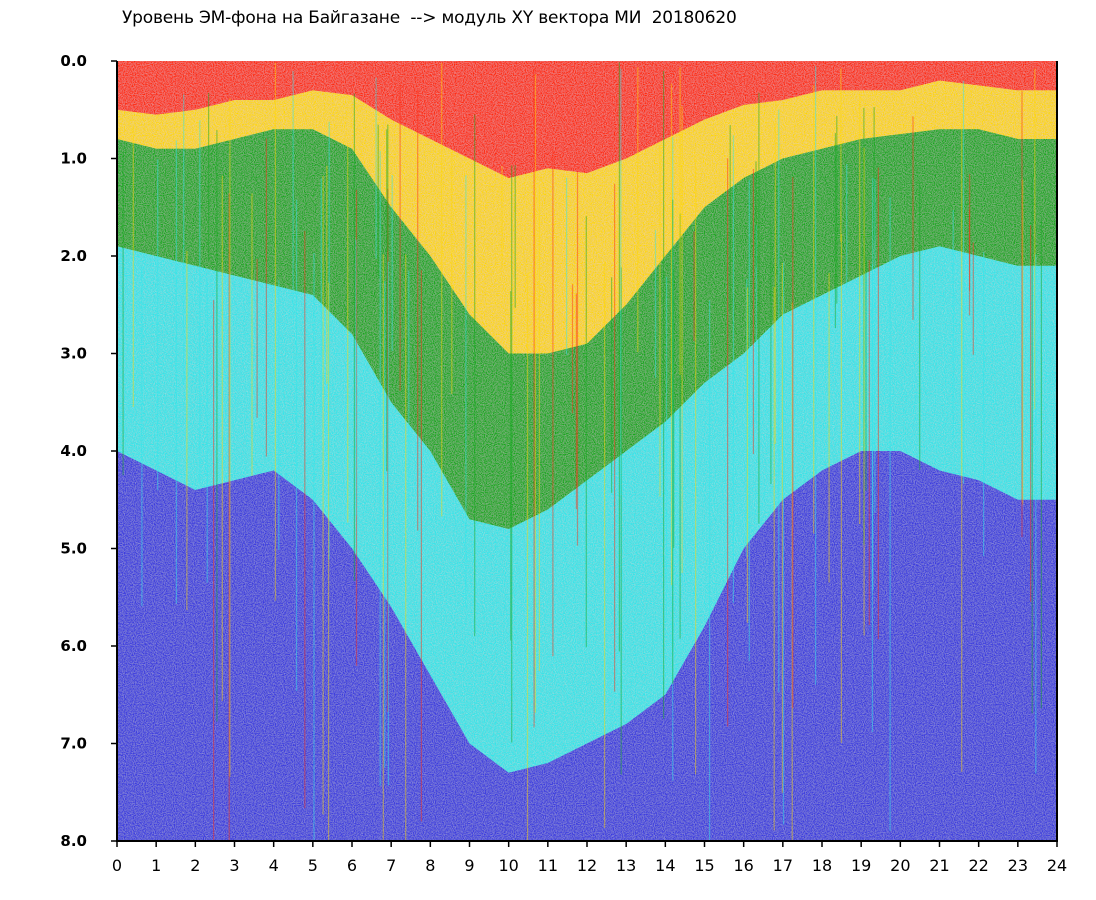 This screenshot has width=1096, height=900. What do you see at coordinates (861, 865) in the screenshot?
I see `x-tick-label: 19` at bounding box center [861, 865].